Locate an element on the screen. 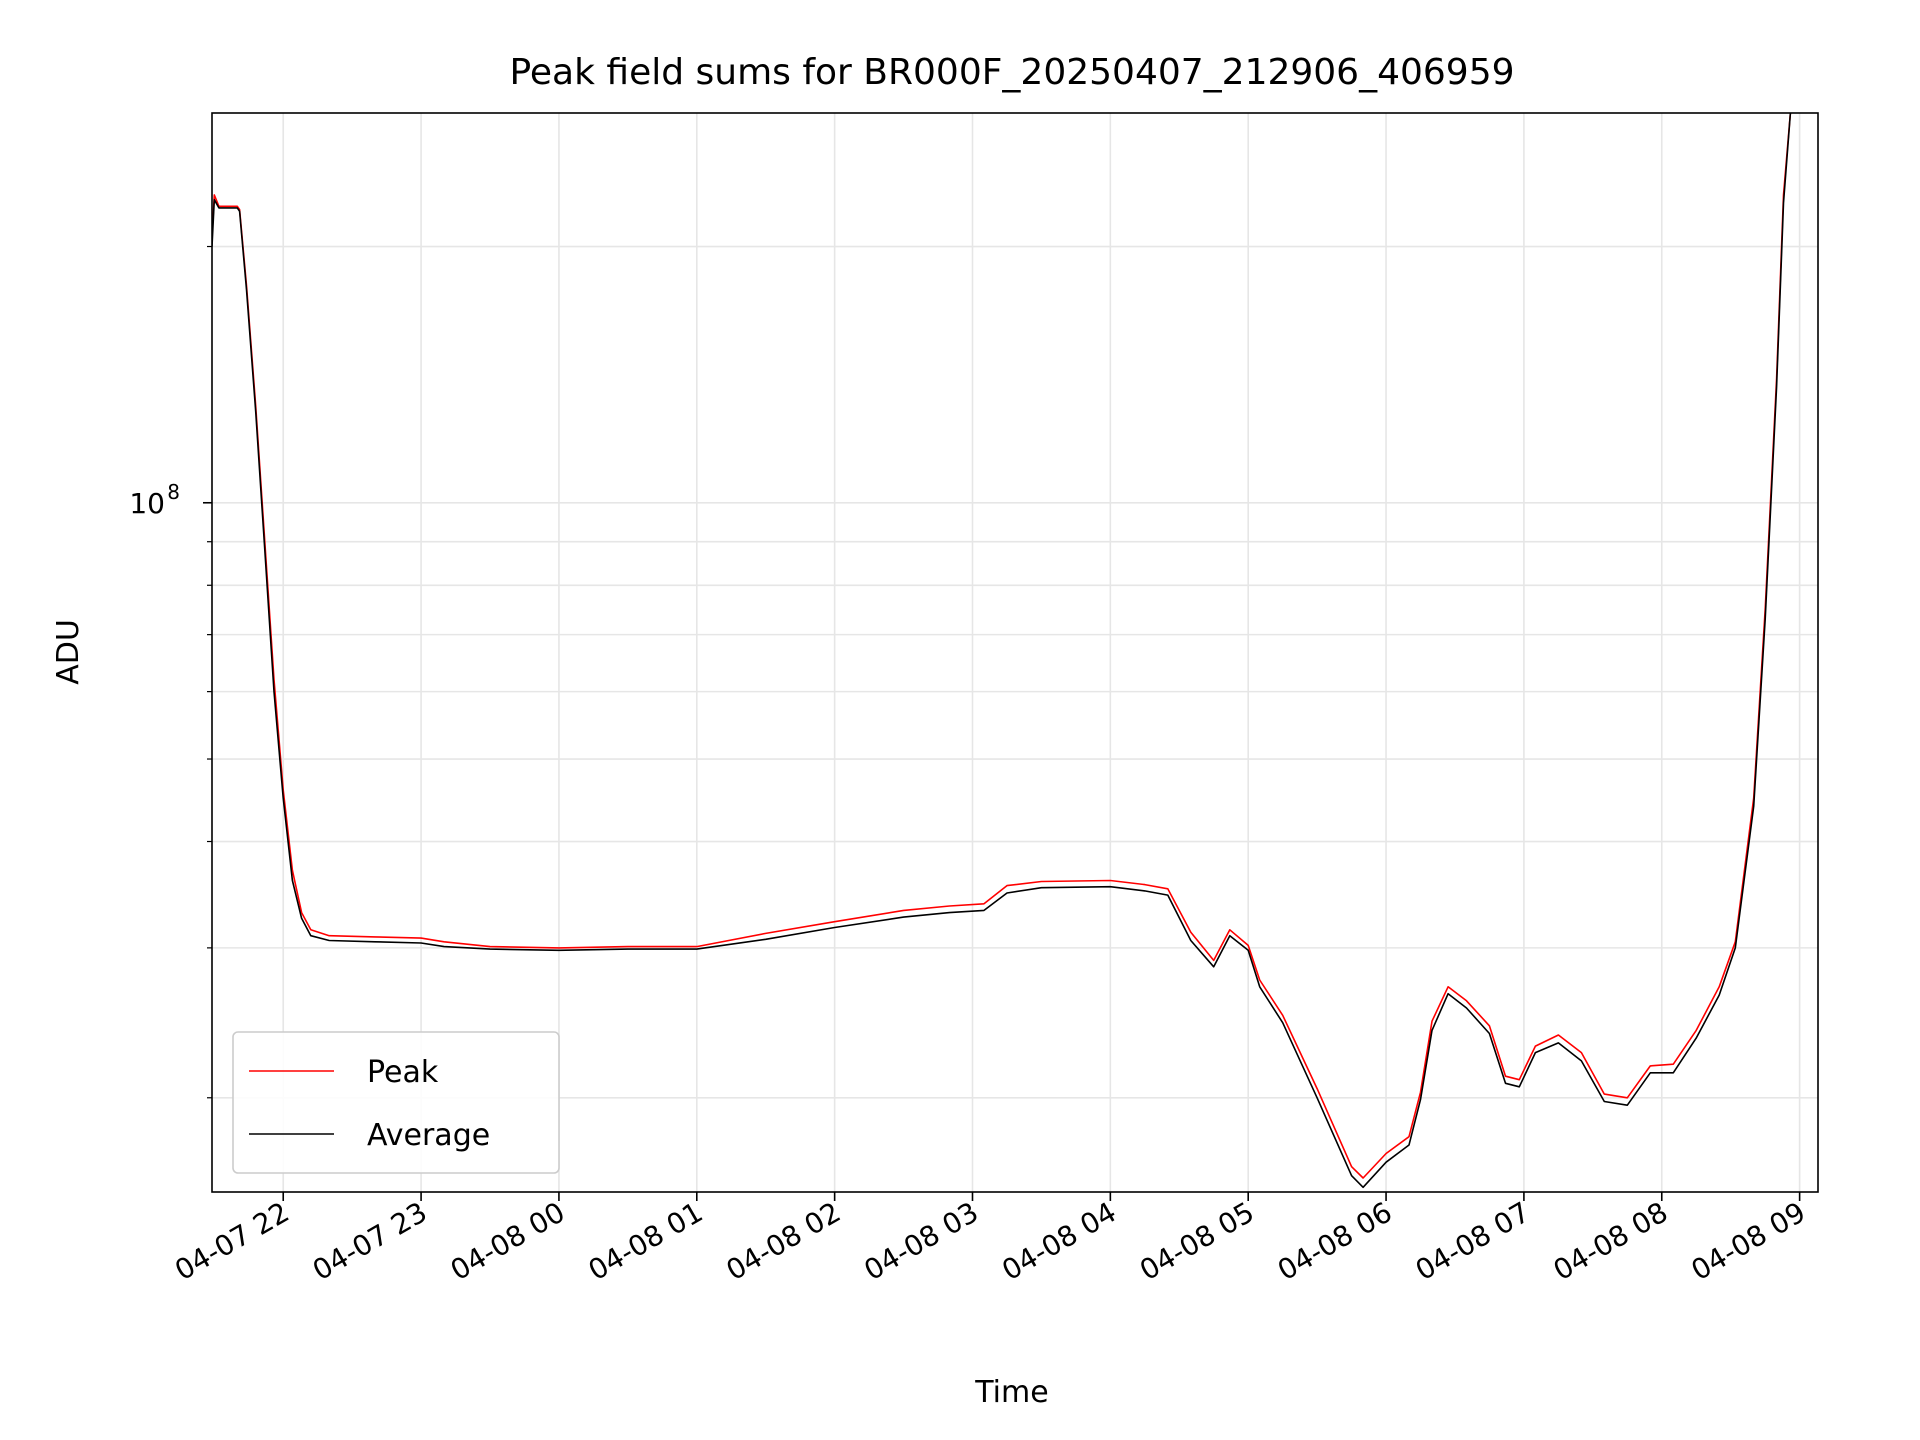 This screenshot has width=1920, height=1440. legend-label-peak: Peak is located at coordinates (403, 1072).